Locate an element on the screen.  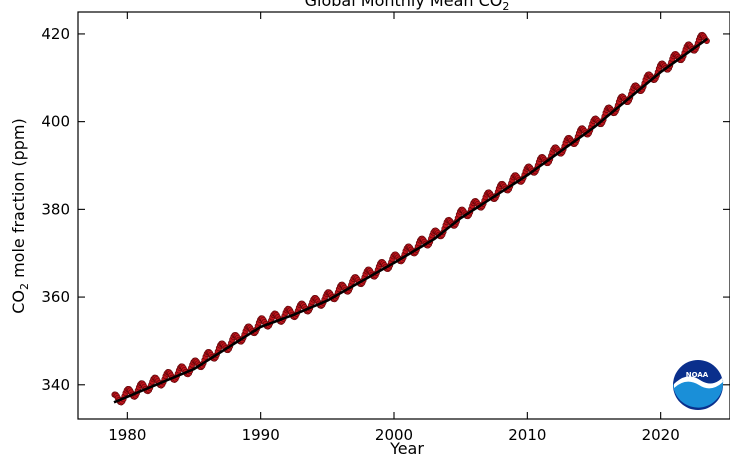
chart-title: Global Monthly Mean CO2 is located at coordinates (407, 6).